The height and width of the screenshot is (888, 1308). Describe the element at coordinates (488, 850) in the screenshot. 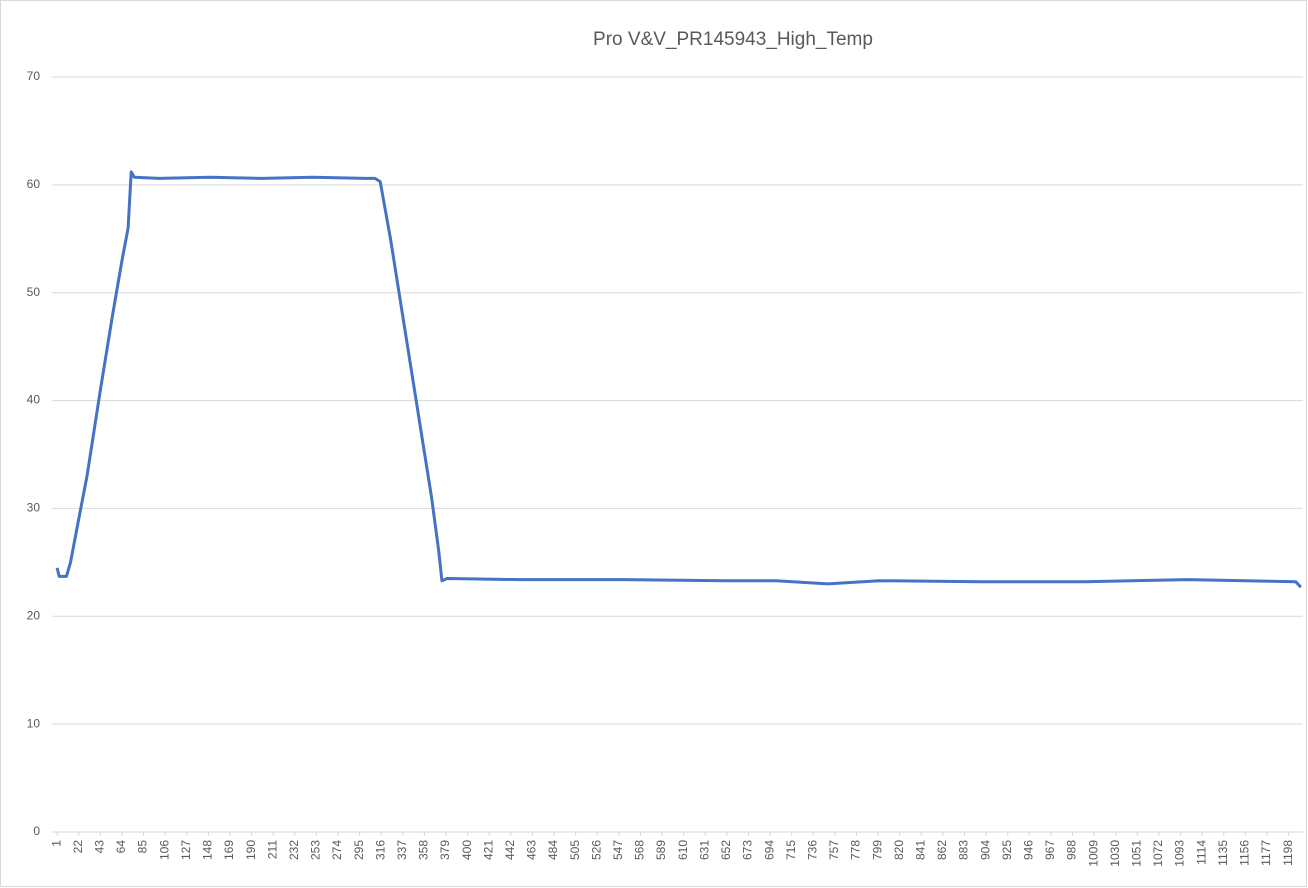

I see `x-tick-label: 421` at that location.